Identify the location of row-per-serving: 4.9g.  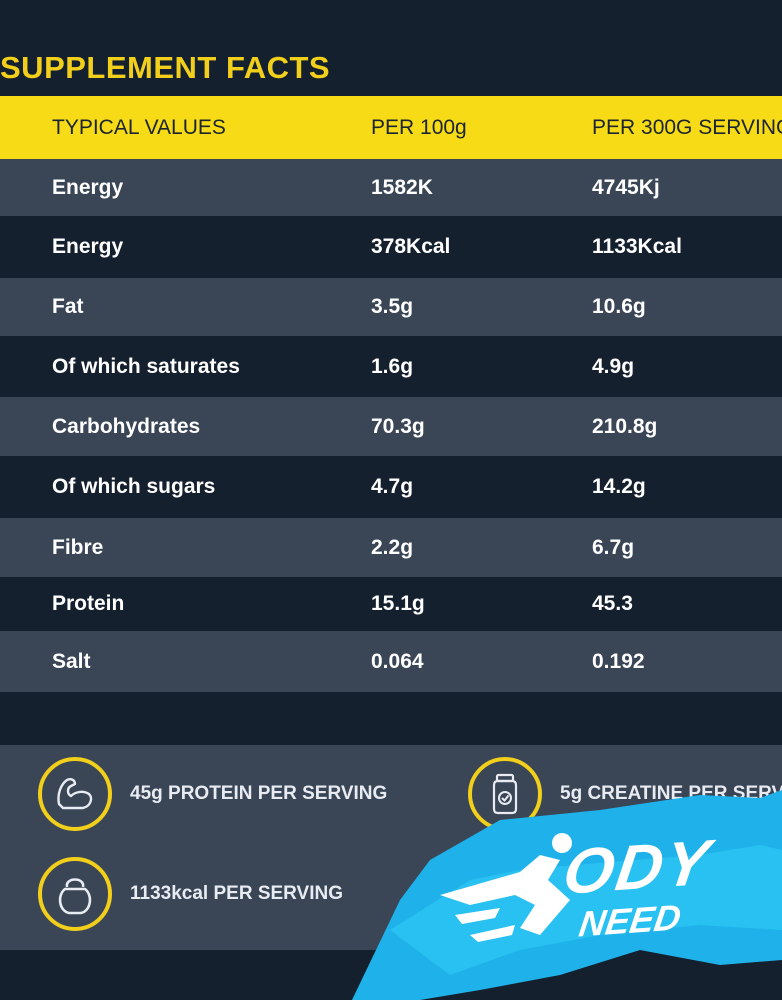
(613, 366).